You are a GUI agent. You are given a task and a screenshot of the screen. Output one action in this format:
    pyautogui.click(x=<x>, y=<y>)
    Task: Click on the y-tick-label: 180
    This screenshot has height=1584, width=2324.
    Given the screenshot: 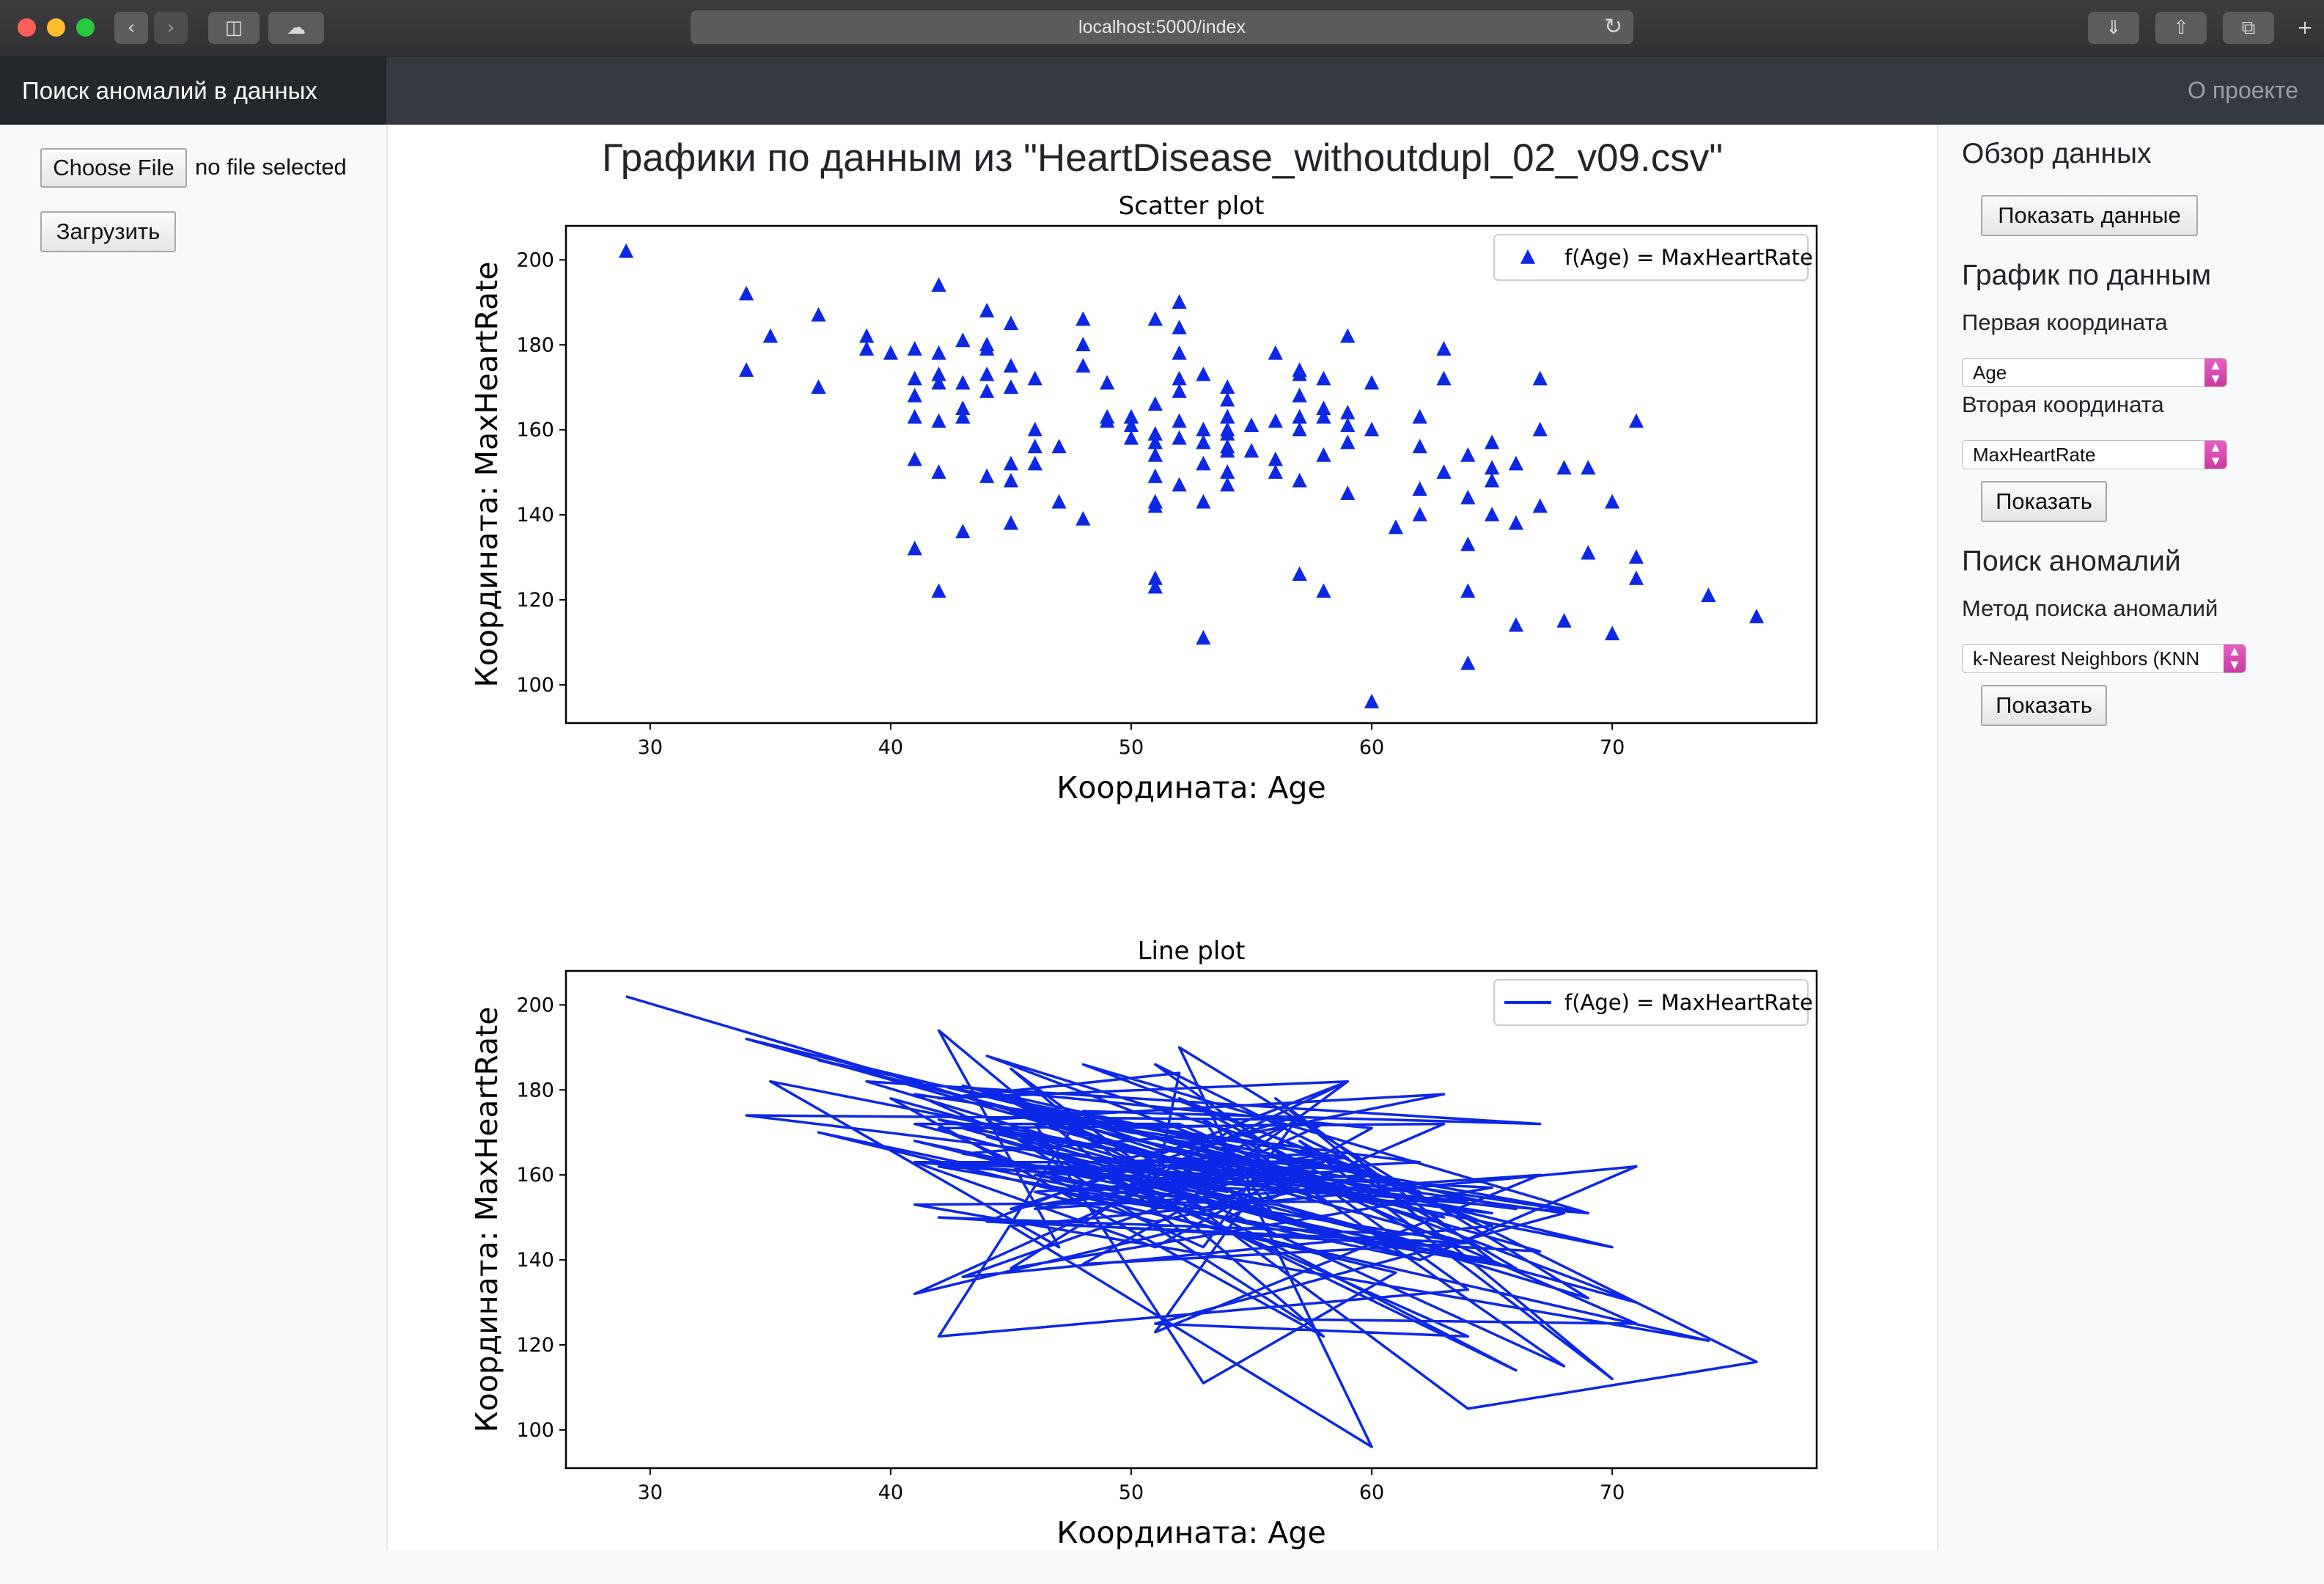 What is the action you would take?
    pyautogui.click(x=535, y=345)
    